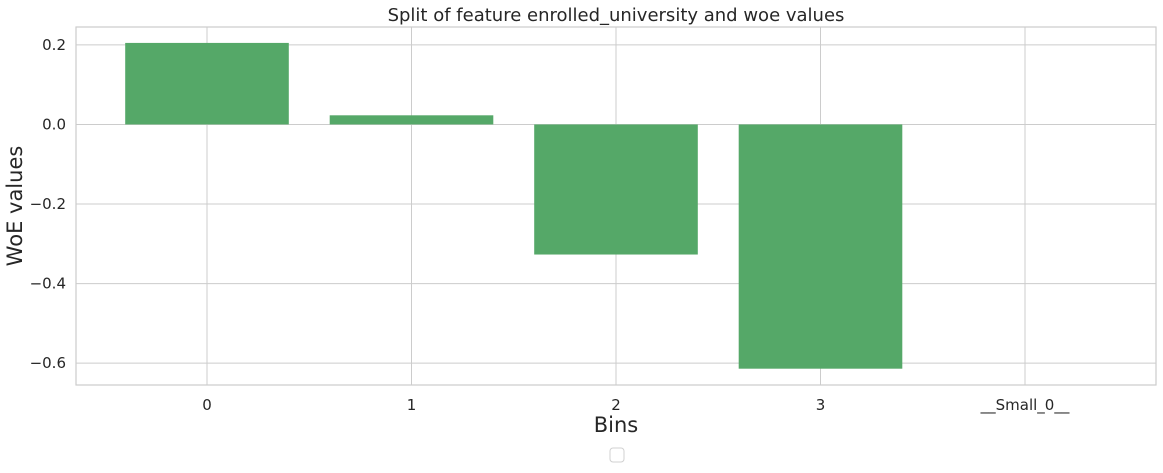  I want to click on y-tick-label: −0.6, so click(48, 363).